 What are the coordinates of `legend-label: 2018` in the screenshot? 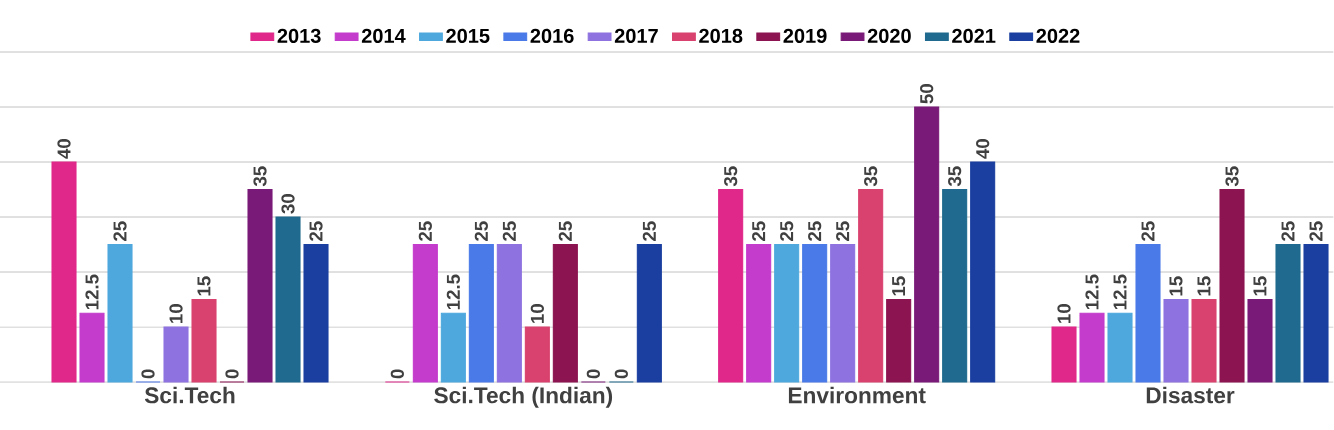 It's located at (721, 35).